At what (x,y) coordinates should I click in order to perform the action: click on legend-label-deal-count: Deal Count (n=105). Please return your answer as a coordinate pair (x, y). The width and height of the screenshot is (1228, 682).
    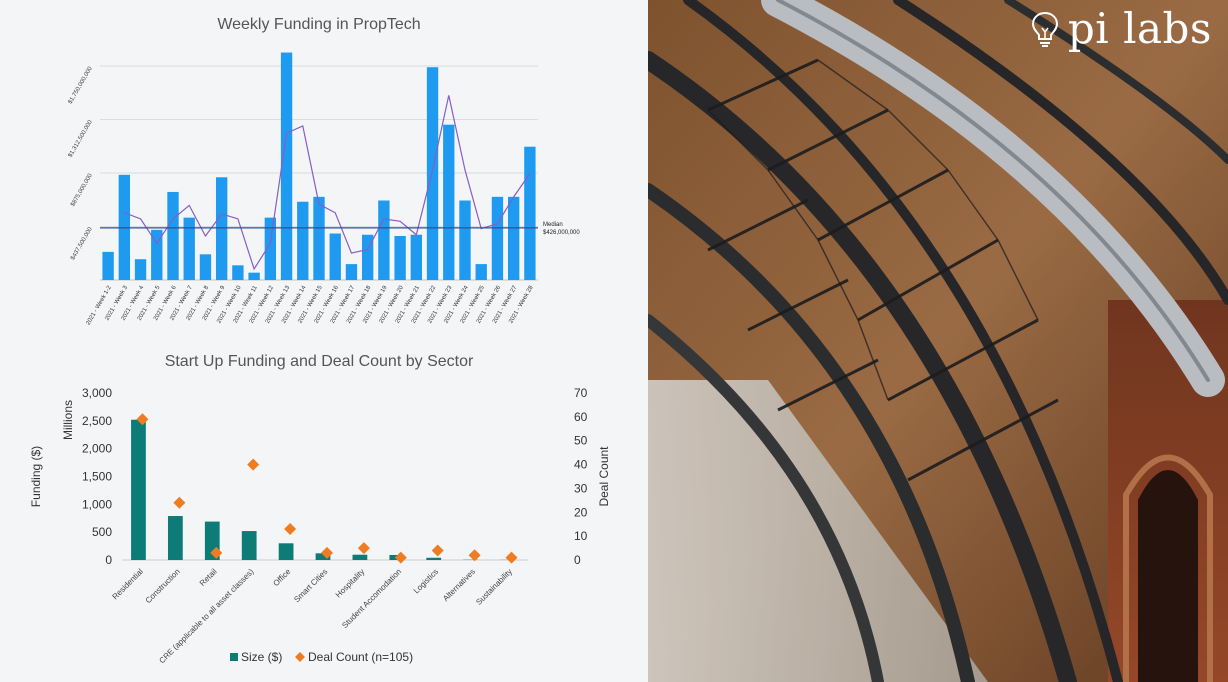
    Looking at the image, I should click on (360, 657).